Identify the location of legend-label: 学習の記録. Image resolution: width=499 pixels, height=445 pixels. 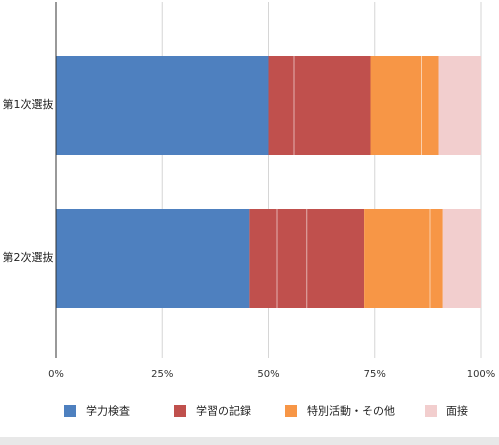
(223, 411).